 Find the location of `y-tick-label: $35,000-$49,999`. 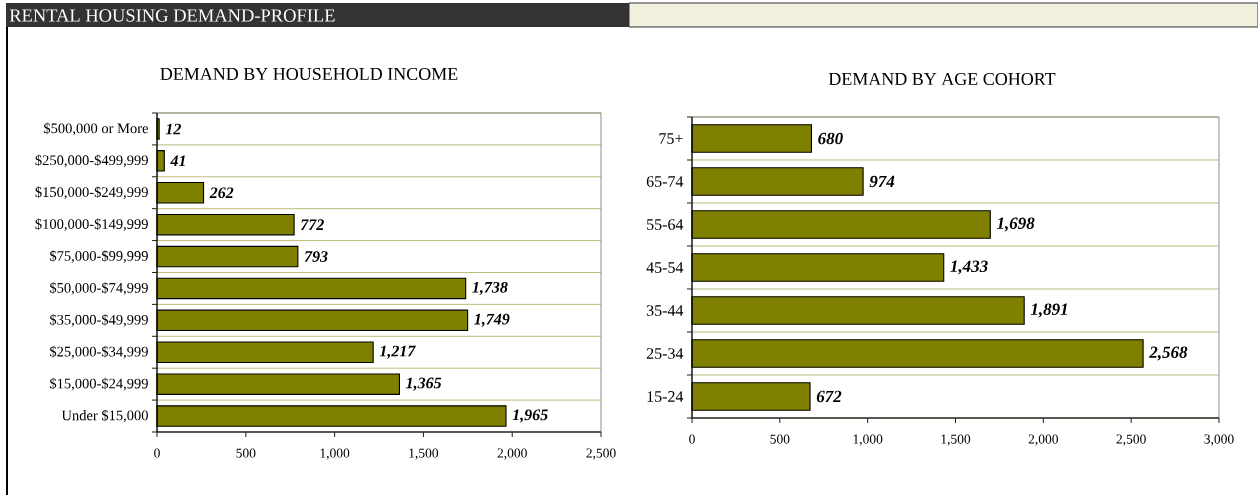

y-tick-label: $35,000-$49,999 is located at coordinates (99, 320).